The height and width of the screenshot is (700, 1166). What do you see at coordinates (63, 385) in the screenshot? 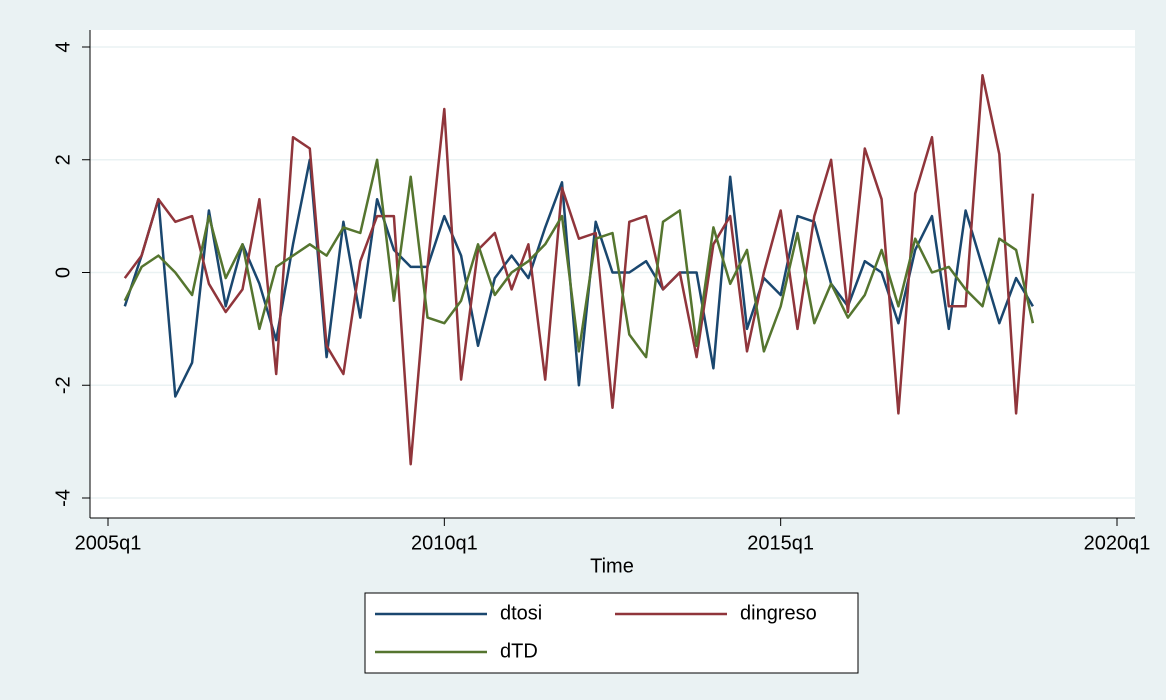
I see `y-tick-label: -2` at bounding box center [63, 385].